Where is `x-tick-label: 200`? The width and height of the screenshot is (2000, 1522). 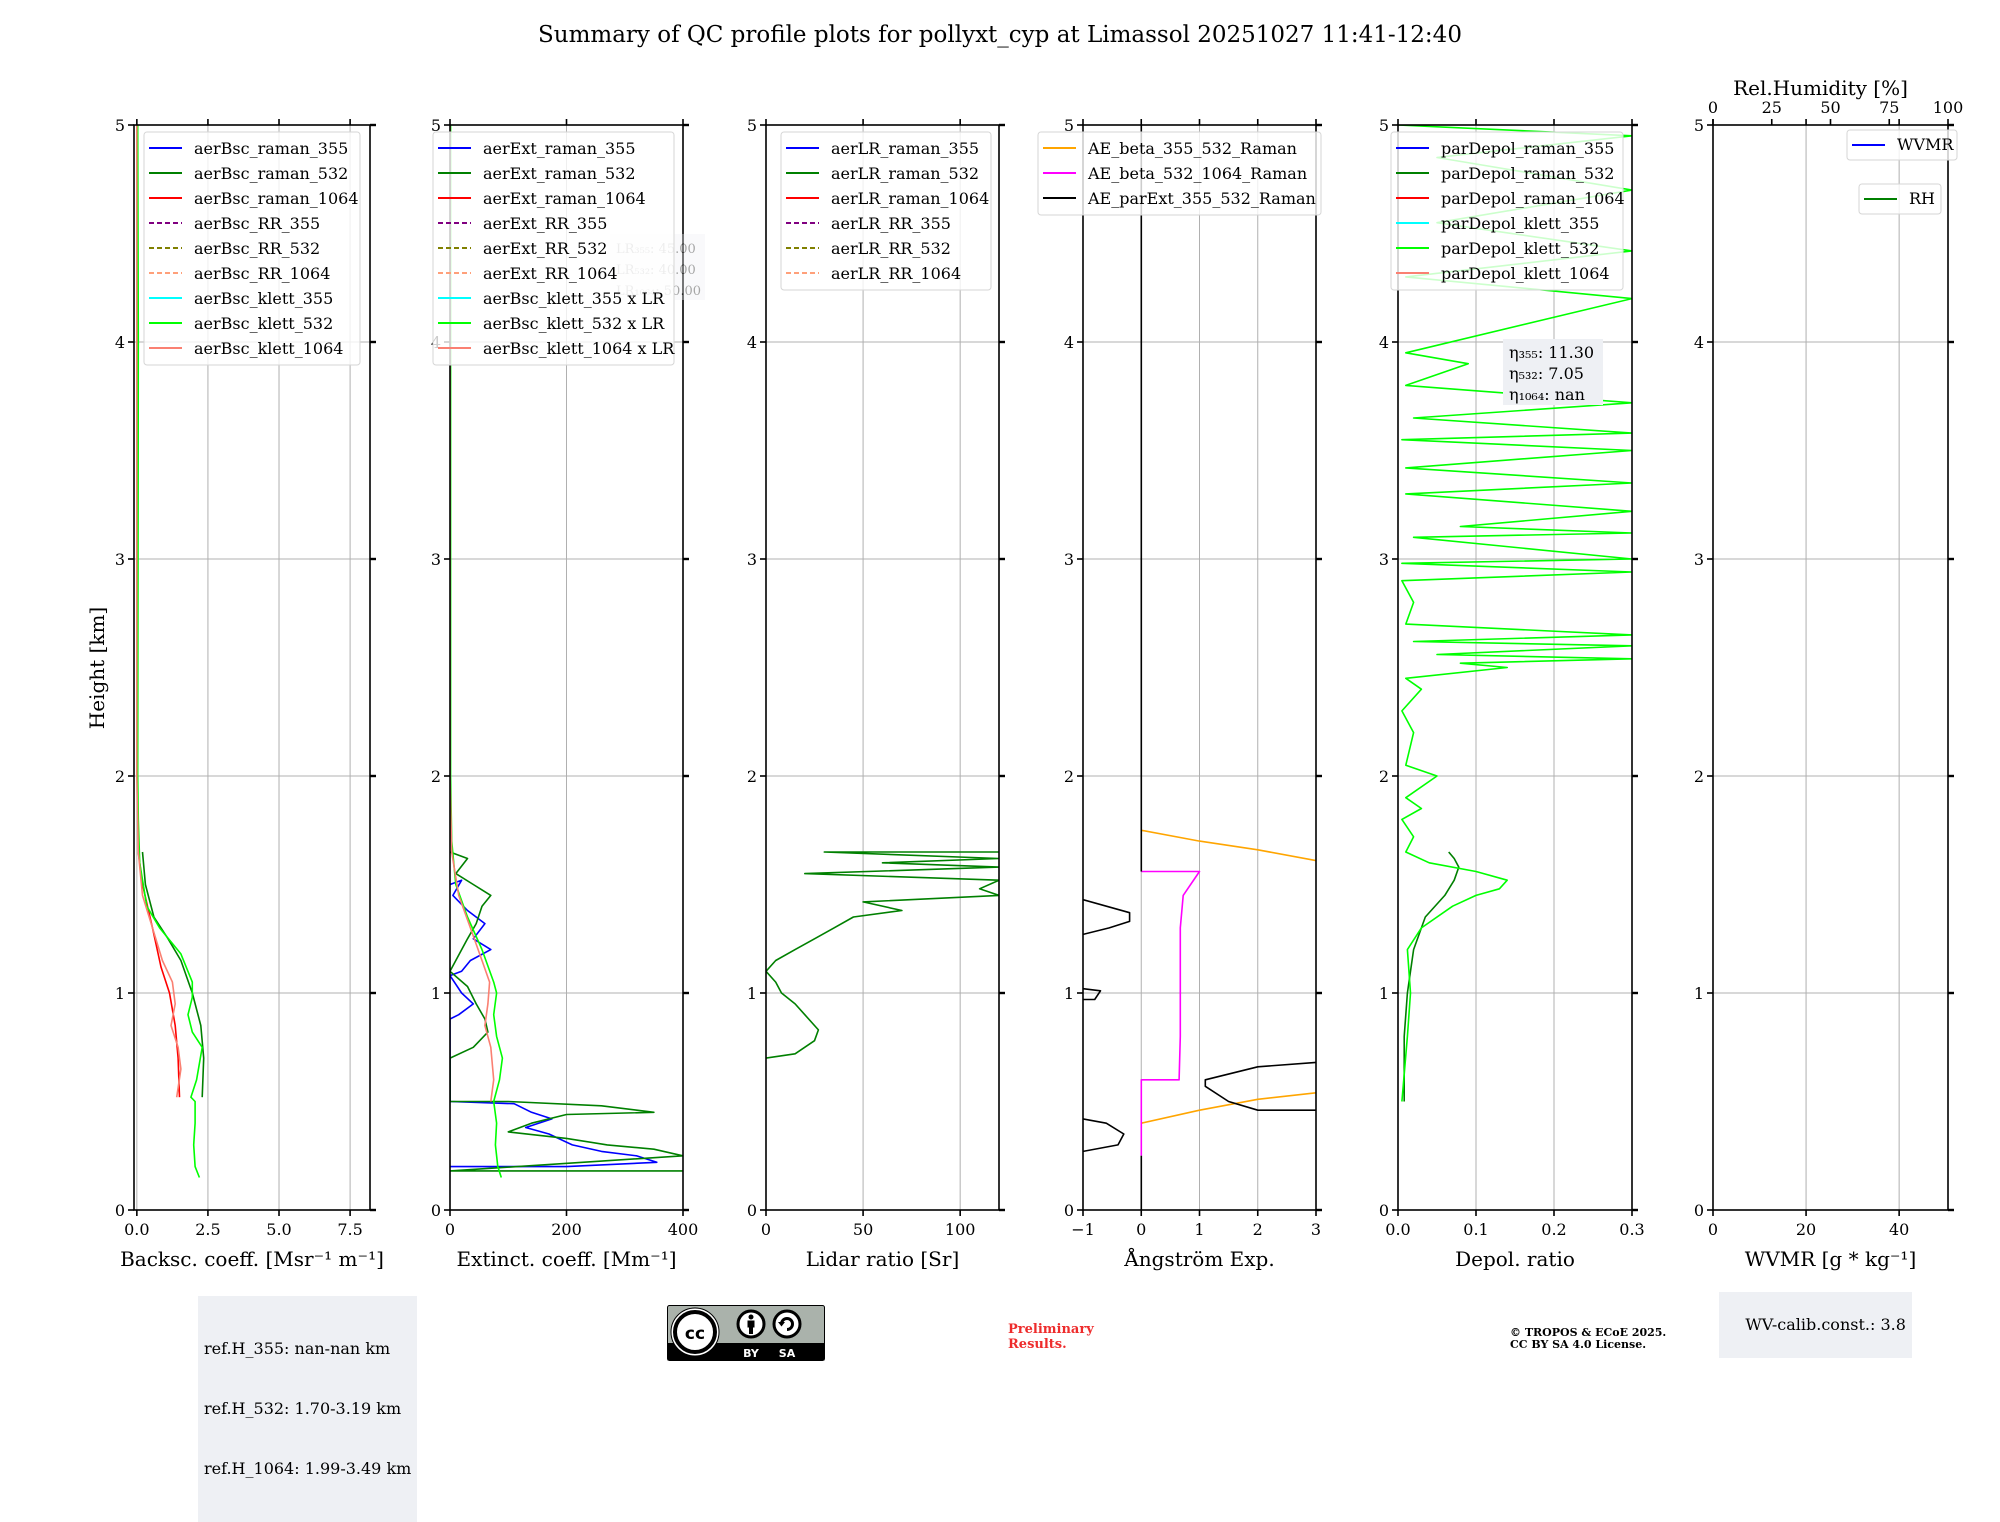
x-tick-label: 200 is located at coordinates (566, 1229).